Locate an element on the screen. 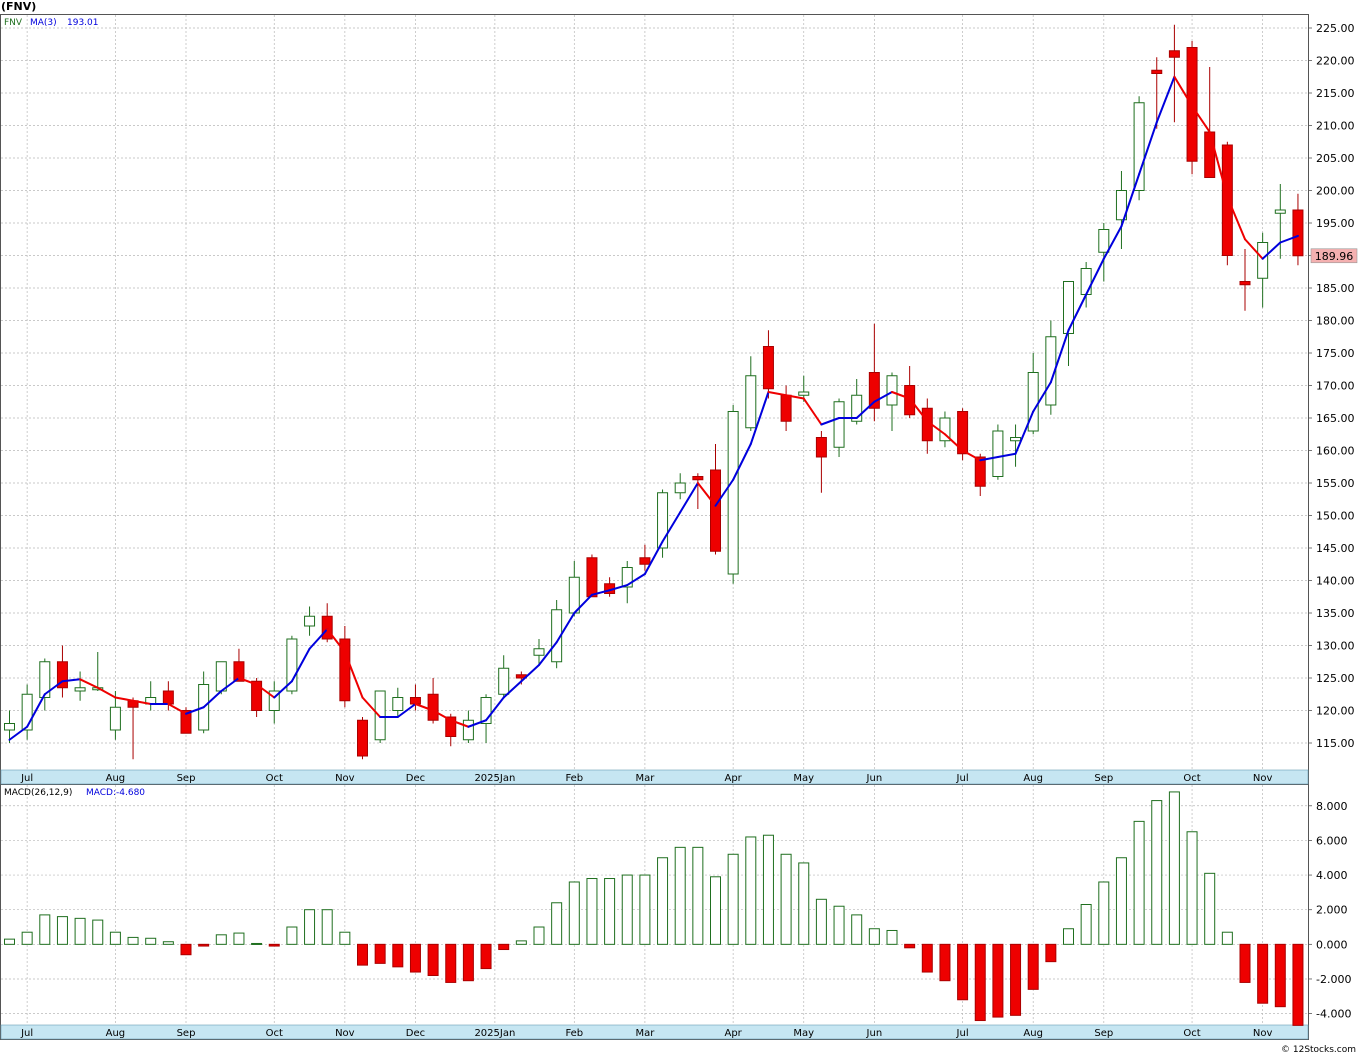 Image resolution: width=1360 pixels, height=1060 pixels. y-tick-label: 175.00 is located at coordinates (1335, 353).